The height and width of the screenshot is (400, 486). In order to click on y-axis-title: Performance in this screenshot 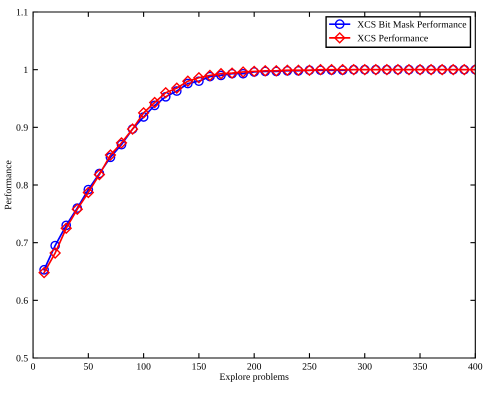, I will do `click(8, 185)`.